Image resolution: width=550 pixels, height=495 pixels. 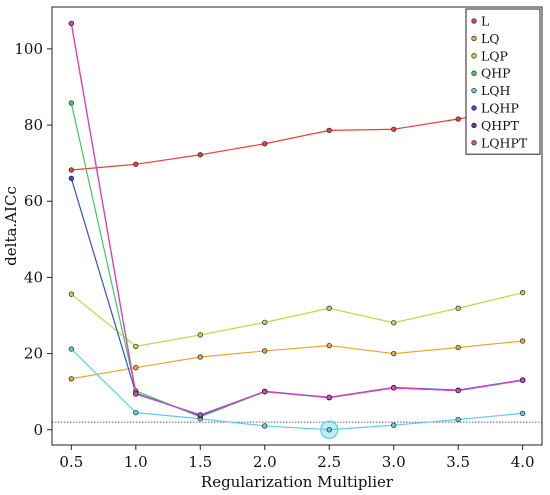 I want to click on y-tick-label: 0, so click(x=38, y=430).